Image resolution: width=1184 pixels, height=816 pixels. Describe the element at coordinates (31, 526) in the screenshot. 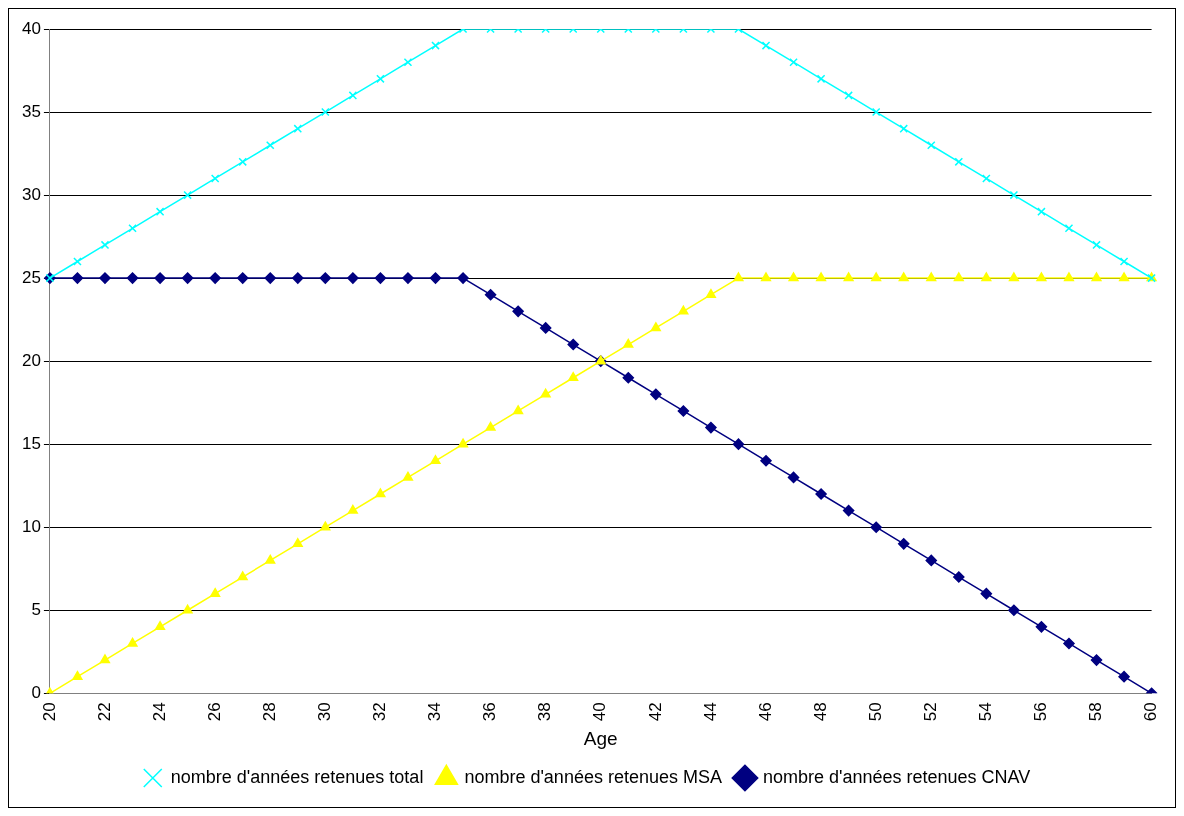

I see `y-tick-label: 10` at that location.